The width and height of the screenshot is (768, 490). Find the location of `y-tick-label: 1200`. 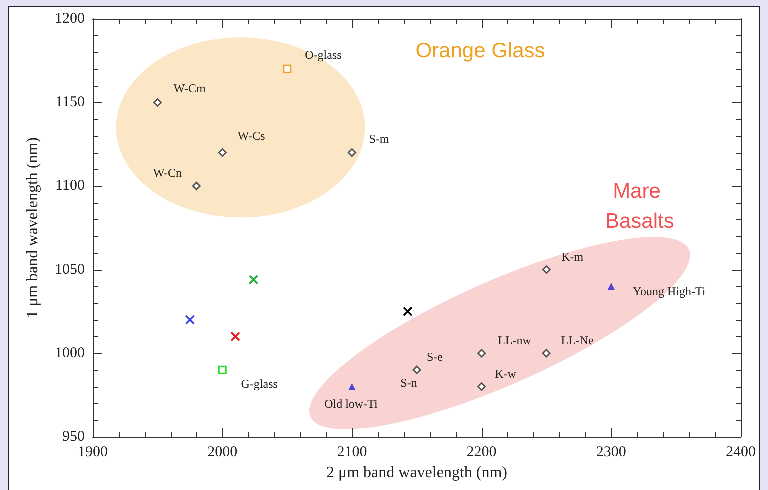

y-tick-label: 1200 is located at coordinates (70, 19).